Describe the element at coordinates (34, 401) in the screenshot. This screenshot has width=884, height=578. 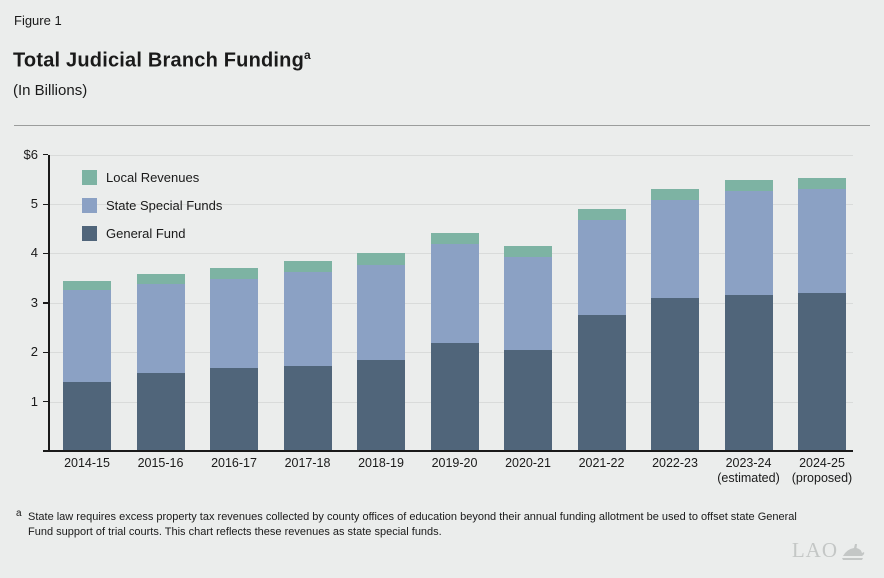
I see `y-tick-label-1: 1` at that location.